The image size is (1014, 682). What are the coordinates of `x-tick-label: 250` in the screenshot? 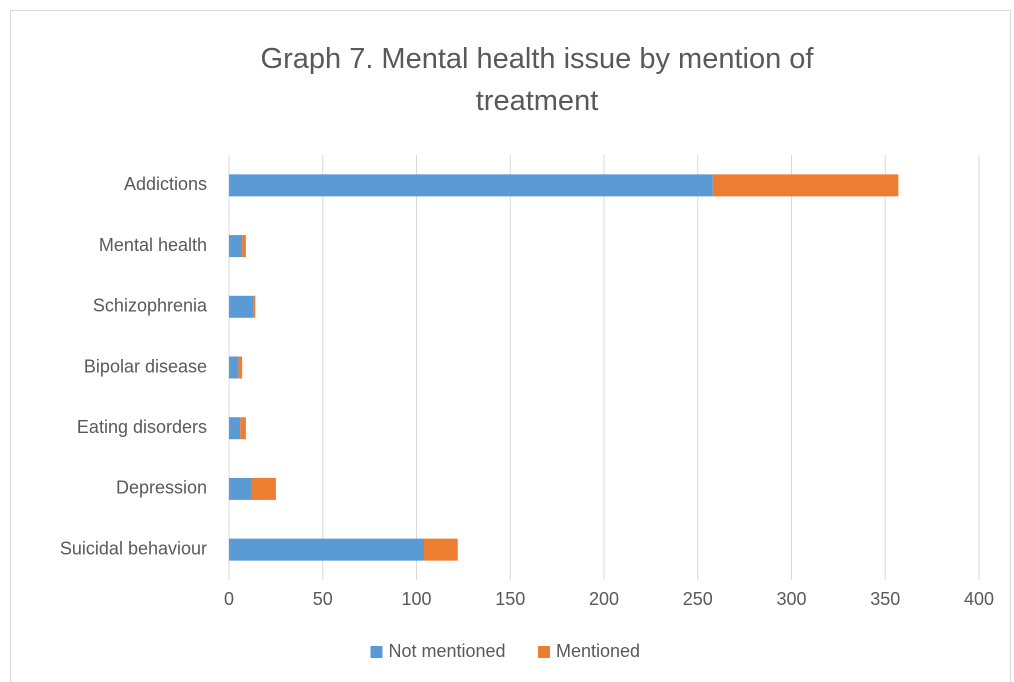 It's located at (698, 599).